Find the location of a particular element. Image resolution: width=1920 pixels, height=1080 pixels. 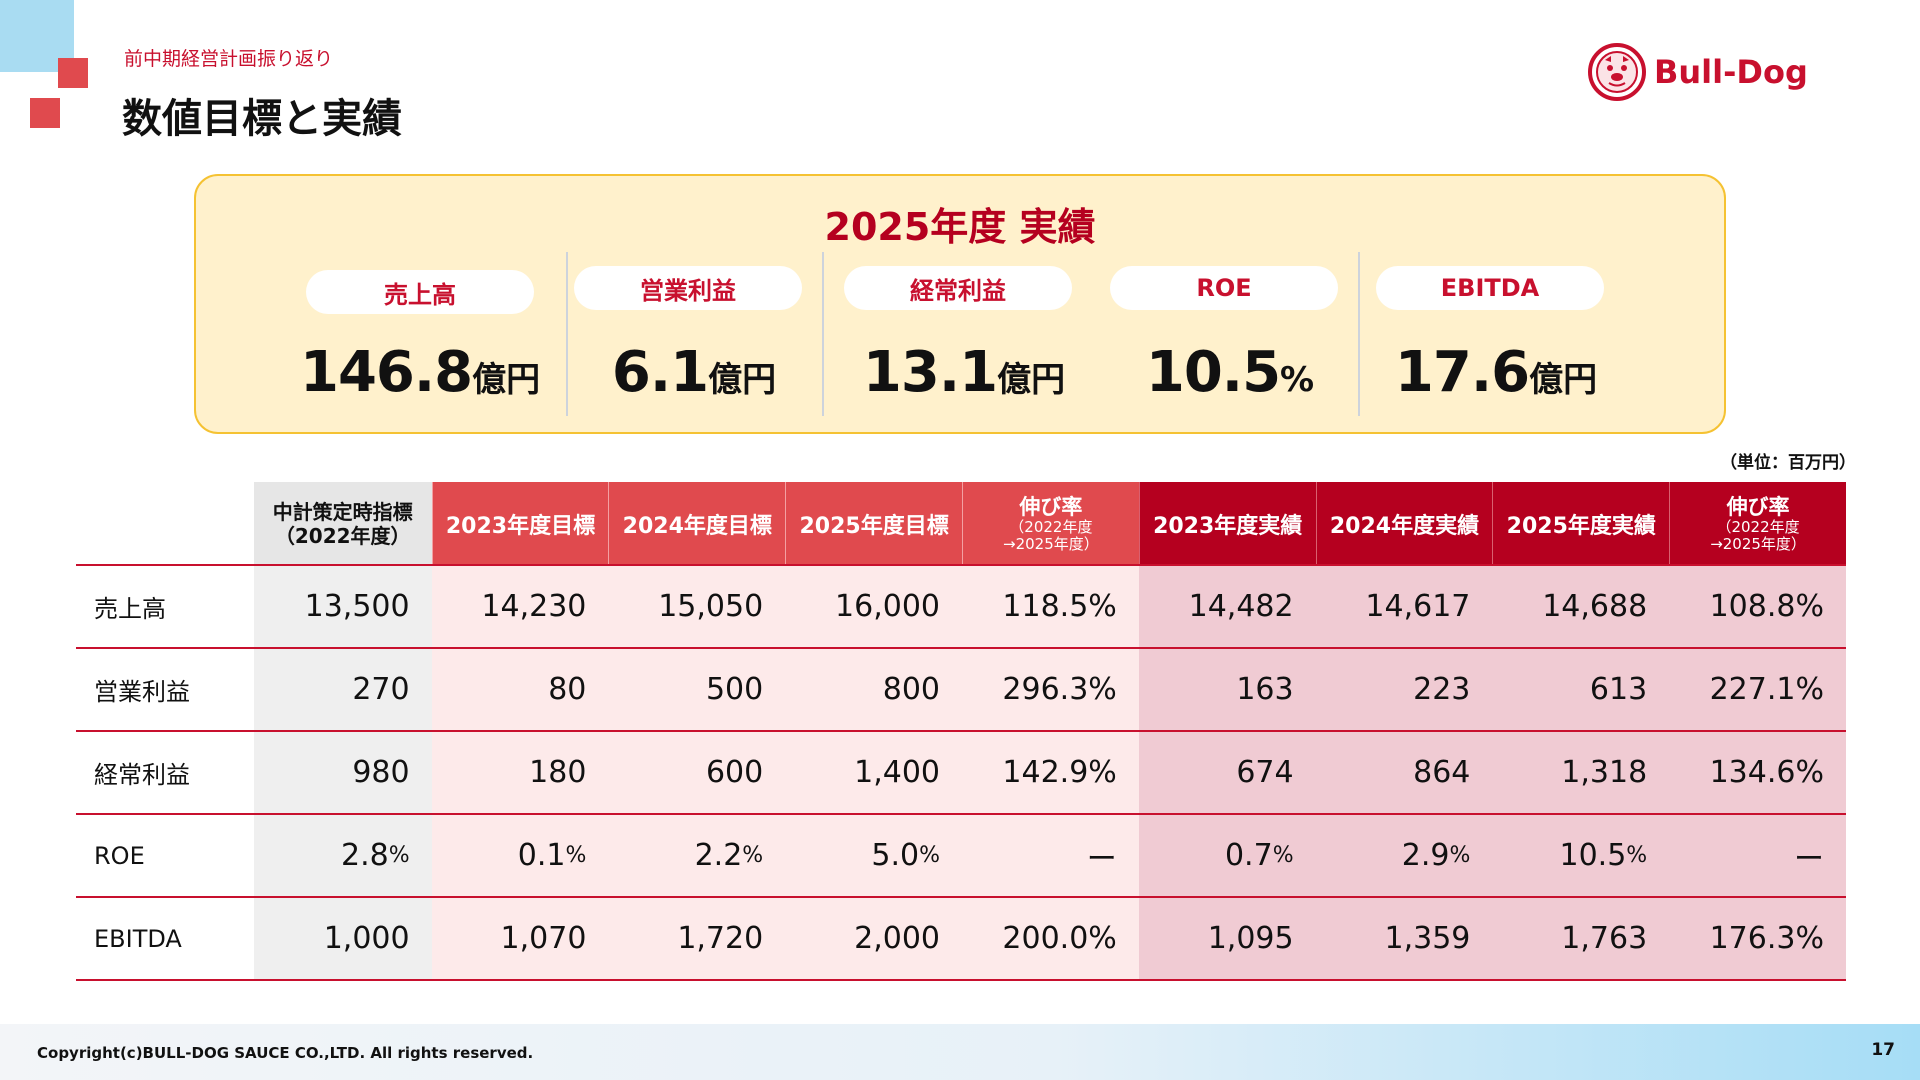

metric-value: 17.6 is located at coordinates (1462, 372).